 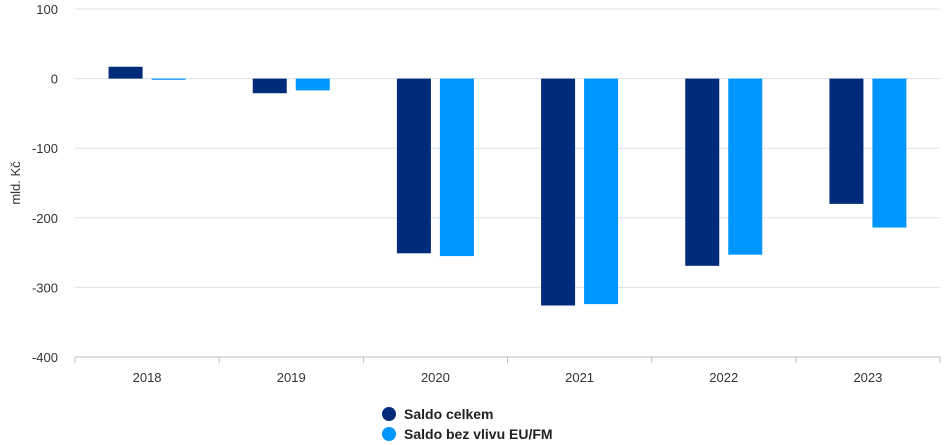 What do you see at coordinates (723, 377) in the screenshot?
I see `x-tick-label: 2022` at bounding box center [723, 377].